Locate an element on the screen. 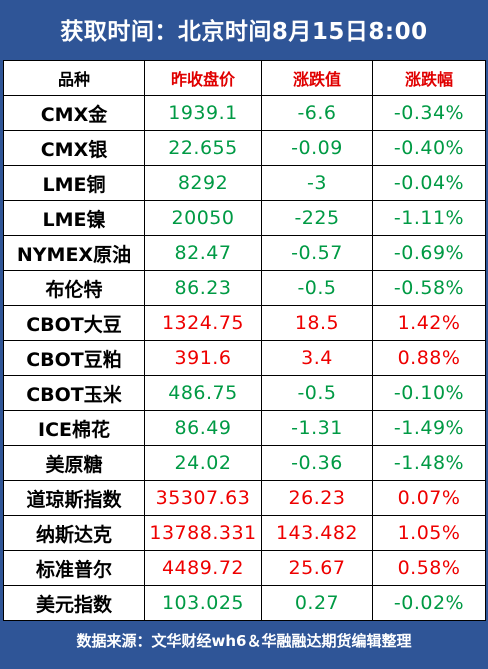 The height and width of the screenshot is (669, 488). change-percent-cell: -0.40% is located at coordinates (429, 148).